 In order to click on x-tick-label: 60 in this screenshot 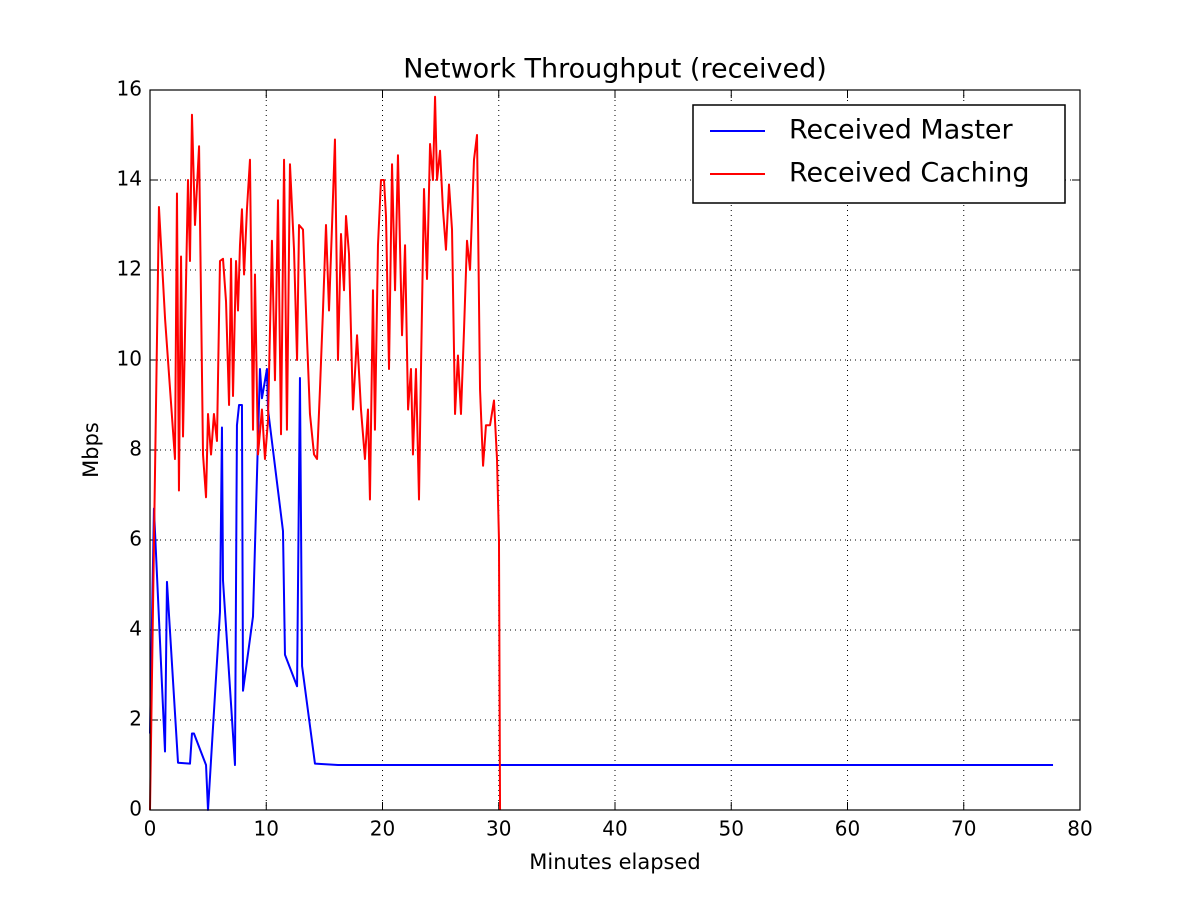, I will do `click(847, 829)`.